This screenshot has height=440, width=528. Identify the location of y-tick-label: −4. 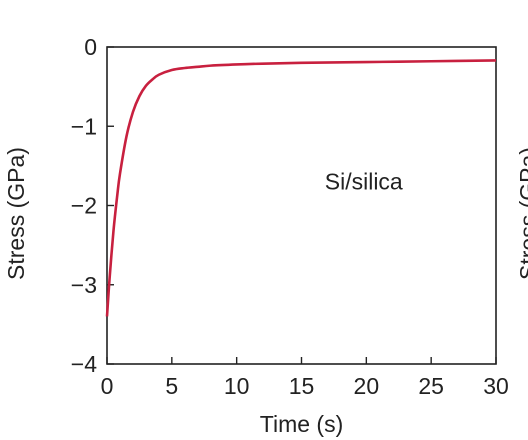
(84, 364).